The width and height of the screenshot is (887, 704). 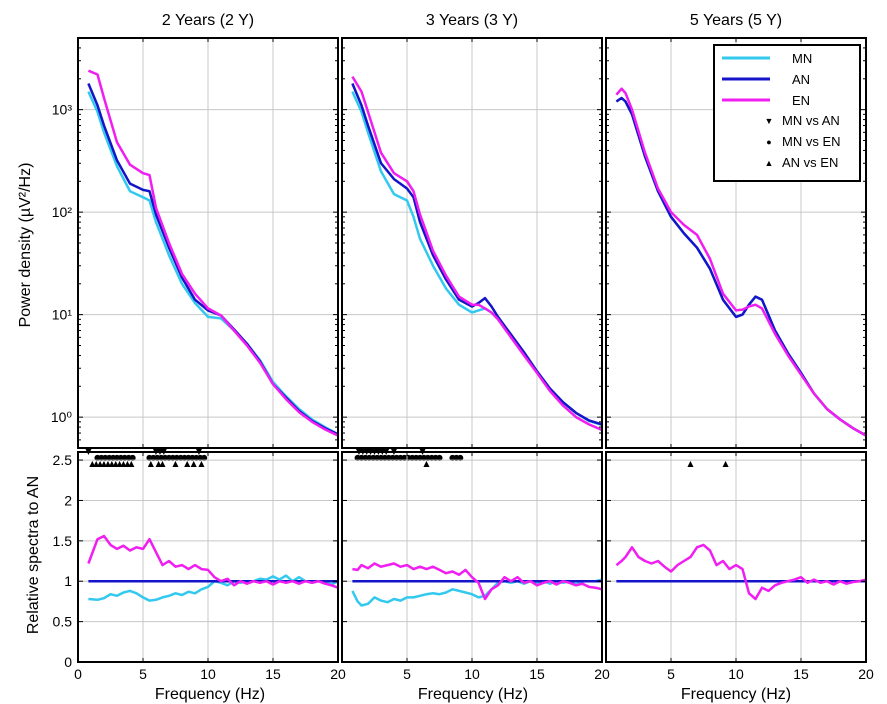 I want to click on relative-3-y-tick-label: 1, so click(x=68, y=581).